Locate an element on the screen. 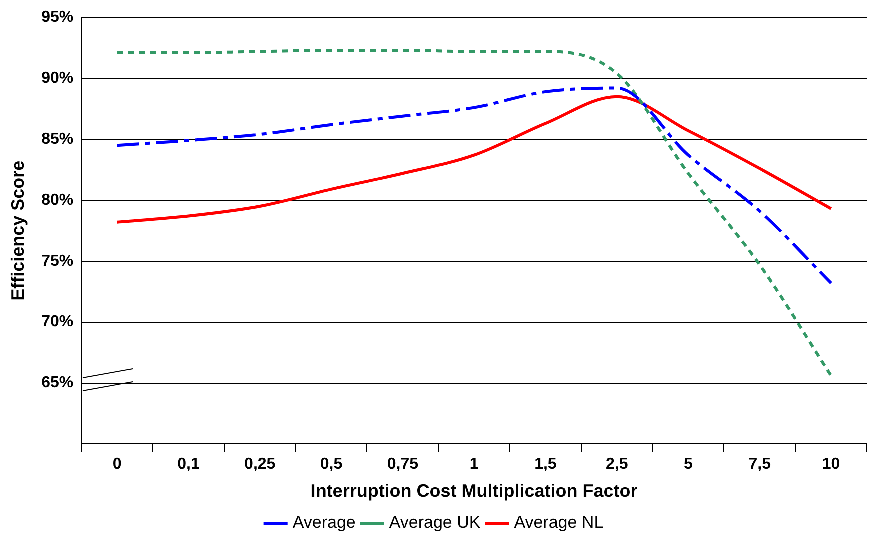 The height and width of the screenshot is (542, 877). y-tick-label: 70% is located at coordinates (58, 322).